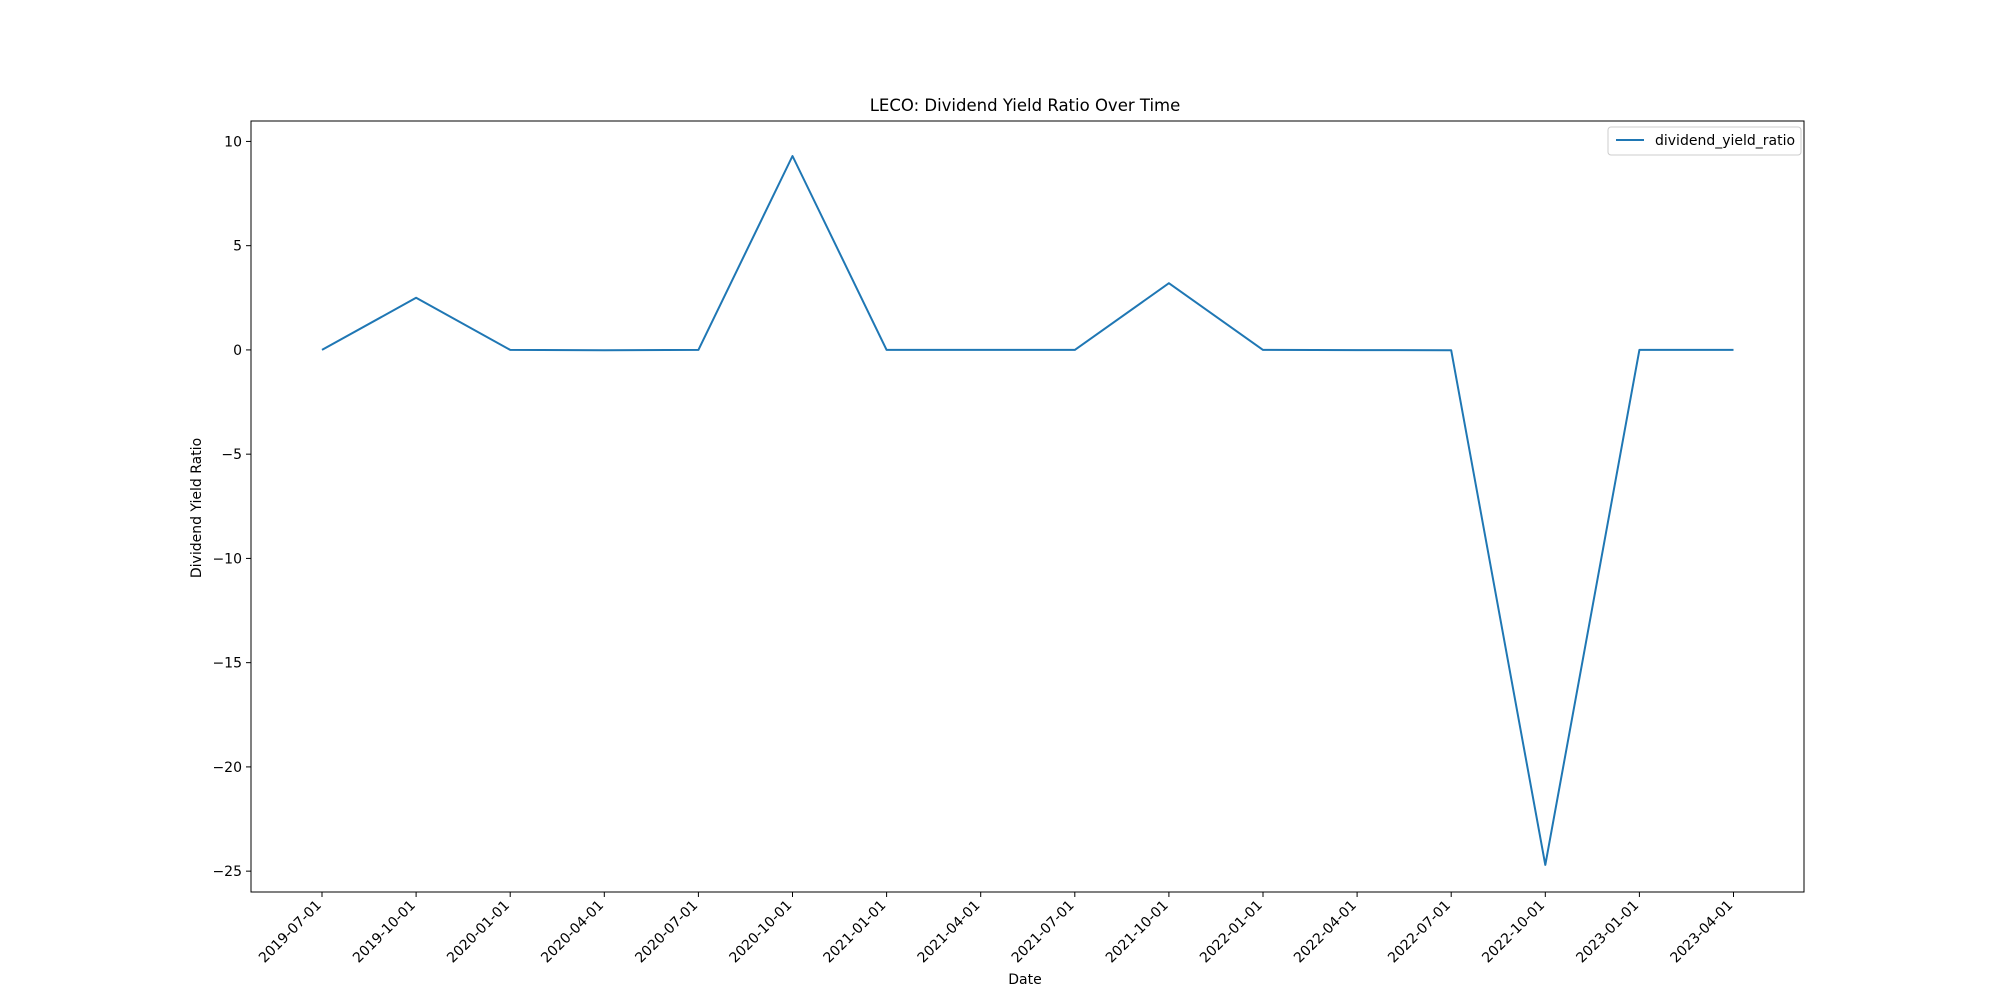 The width and height of the screenshot is (2000, 1000). What do you see at coordinates (227, 664) in the screenshot?
I see `y-tick-label: −15` at bounding box center [227, 664].